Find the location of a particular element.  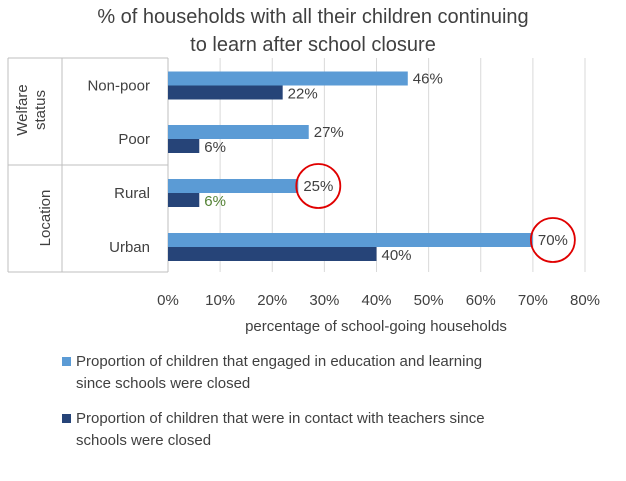

data-label-contact: 40% is located at coordinates (397, 255).